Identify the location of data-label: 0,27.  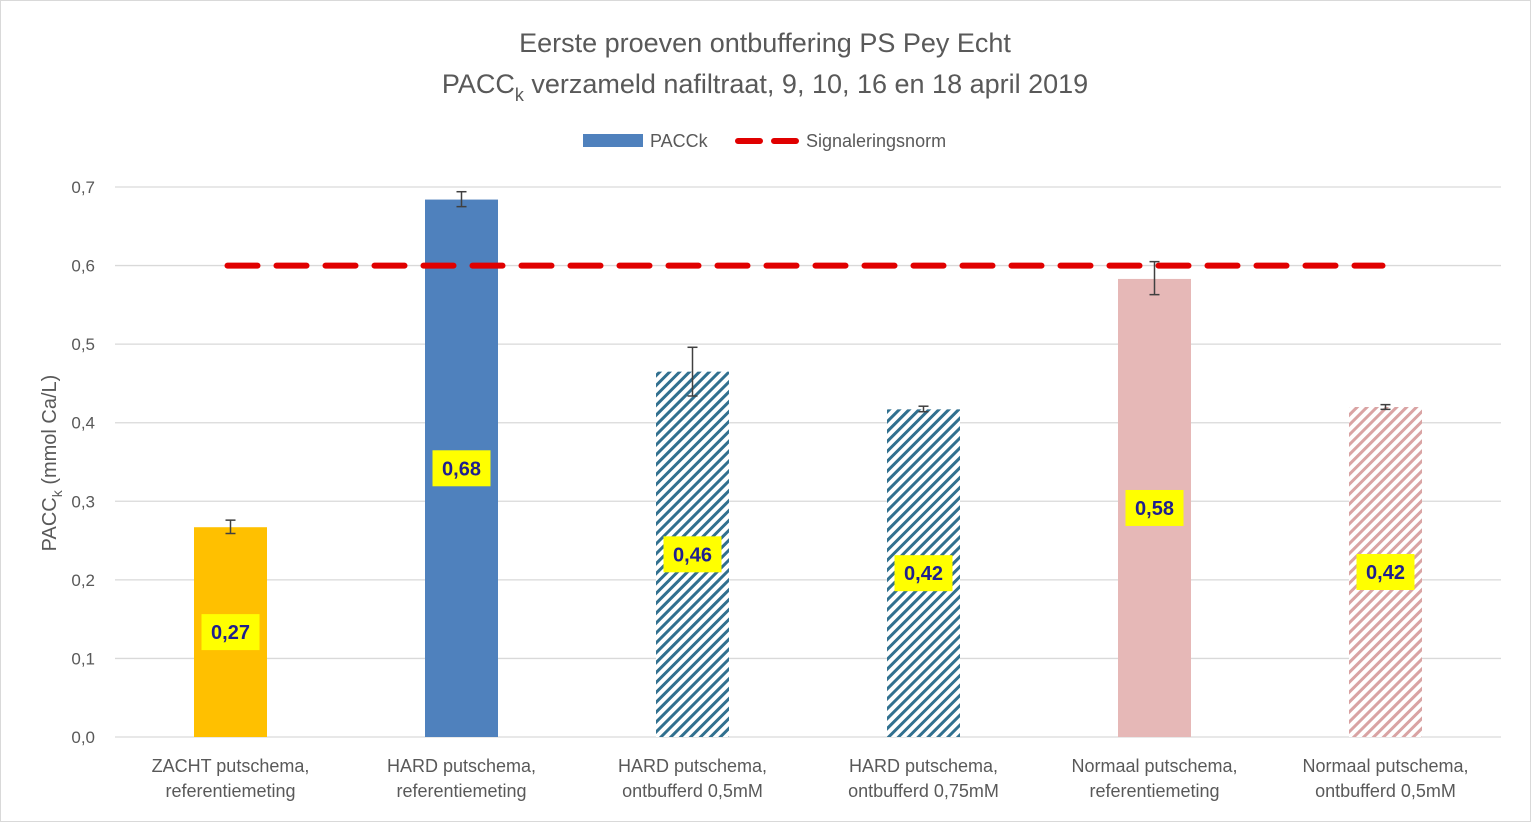
(230, 632).